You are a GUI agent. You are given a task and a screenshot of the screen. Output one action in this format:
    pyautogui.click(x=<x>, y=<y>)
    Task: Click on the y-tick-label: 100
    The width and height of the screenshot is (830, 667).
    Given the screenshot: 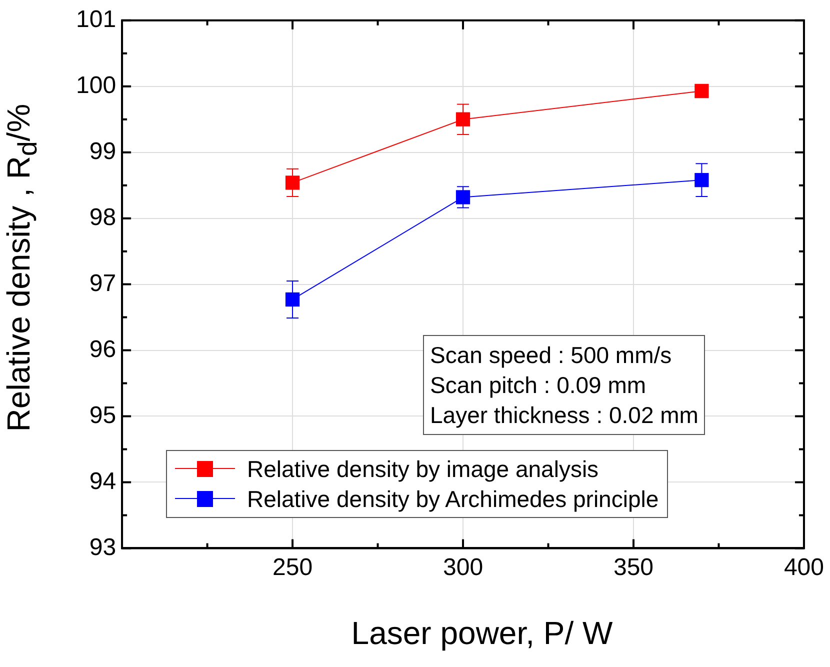 What is the action you would take?
    pyautogui.click(x=96, y=85)
    